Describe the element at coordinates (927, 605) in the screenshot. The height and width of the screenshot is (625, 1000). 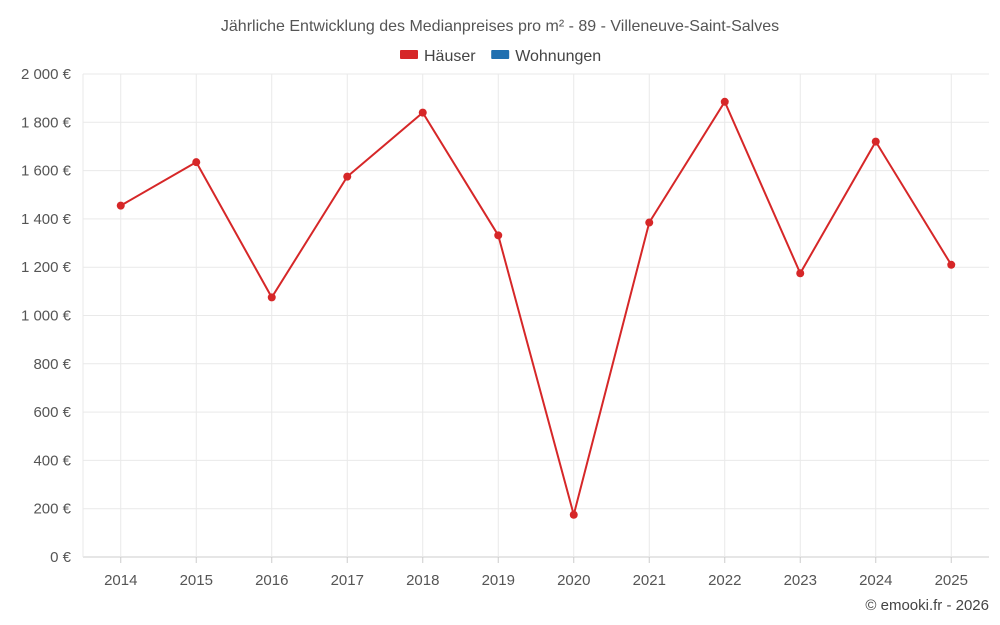
I see `credit-text: © emooki.fr - 2026` at that location.